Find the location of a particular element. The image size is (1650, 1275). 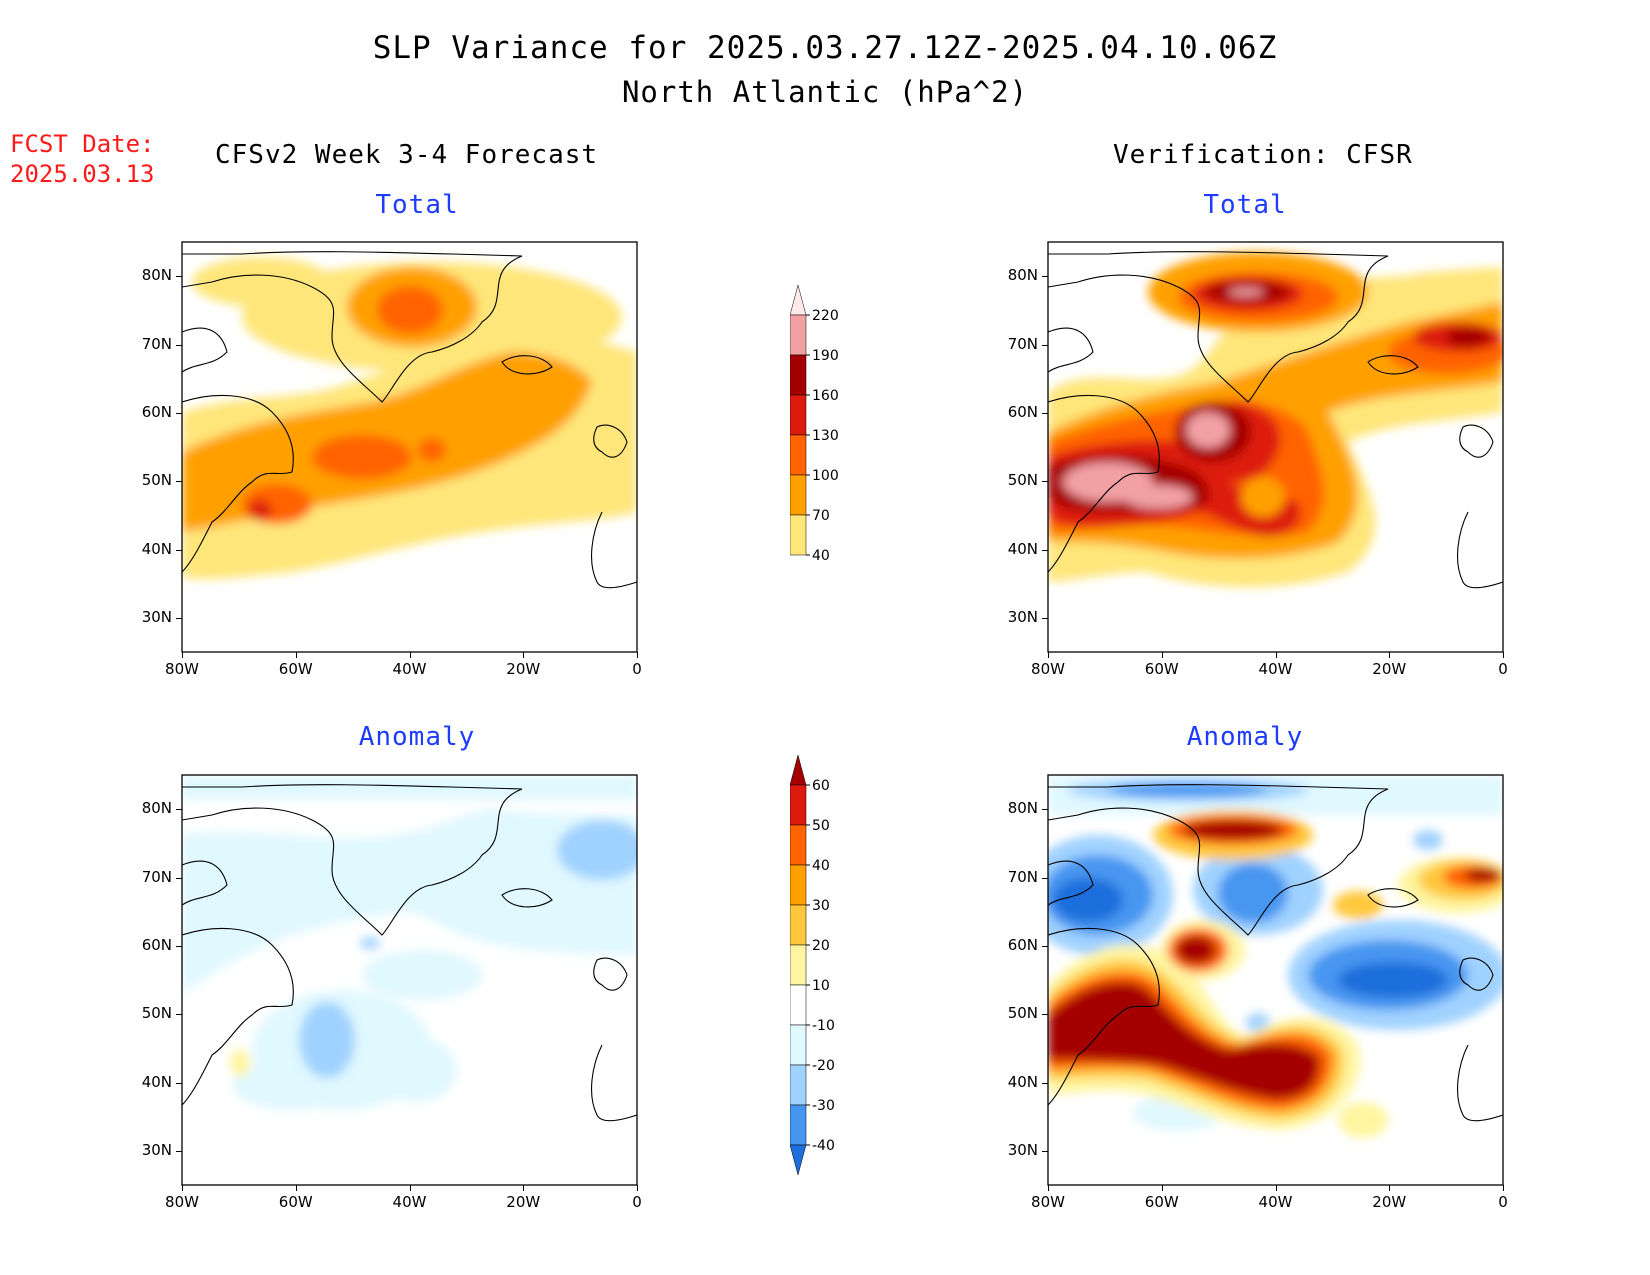

colorbar-anomaly: 60 50 40 30 20 10 -10 -20 -30 -40 is located at coordinates (834, 1006).